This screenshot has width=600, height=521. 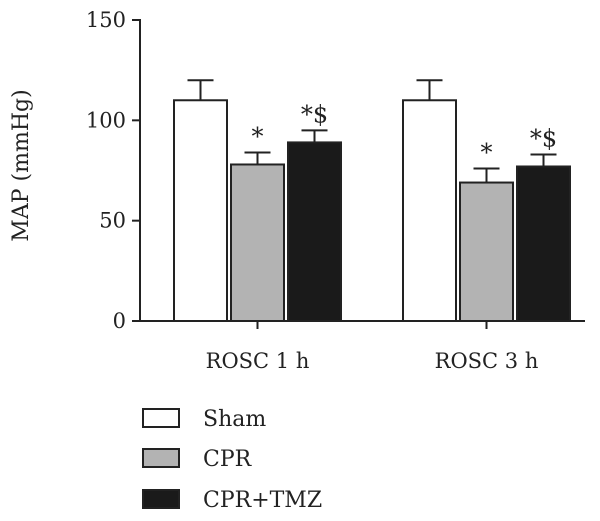 What do you see at coordinates (106, 20) in the screenshot?
I see `y-tick-label: 150` at bounding box center [106, 20].